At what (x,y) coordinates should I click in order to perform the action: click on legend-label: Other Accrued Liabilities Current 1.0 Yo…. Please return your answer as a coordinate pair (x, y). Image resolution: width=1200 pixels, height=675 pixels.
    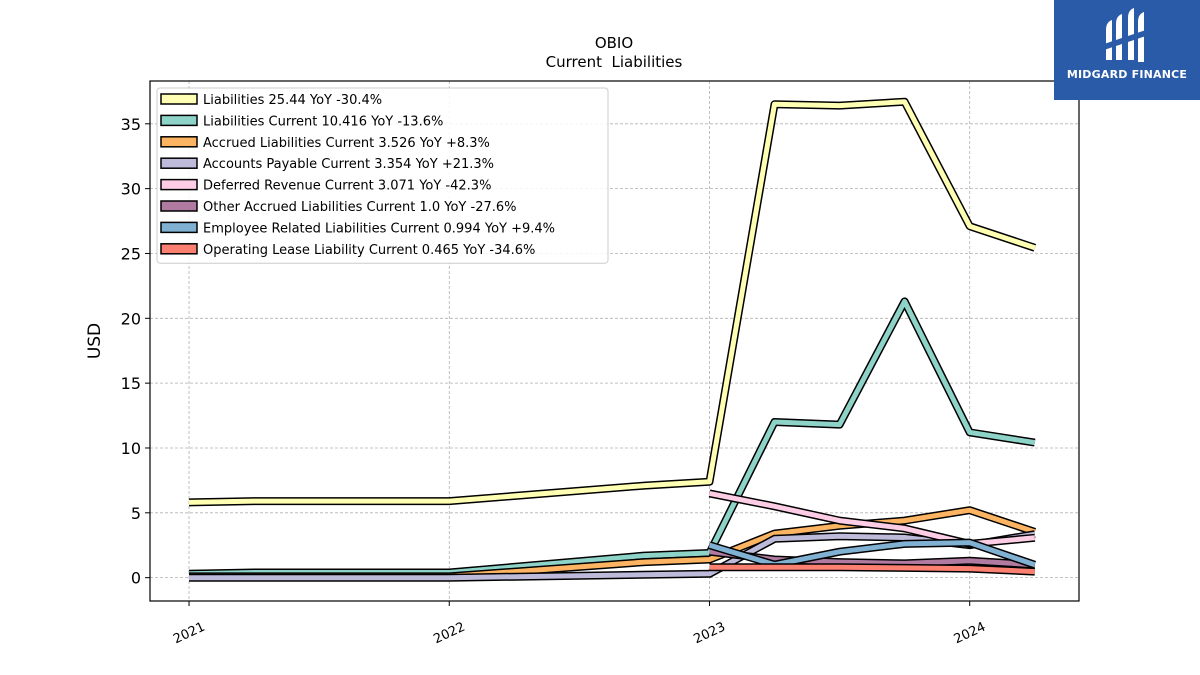
    Looking at the image, I should click on (360, 207).